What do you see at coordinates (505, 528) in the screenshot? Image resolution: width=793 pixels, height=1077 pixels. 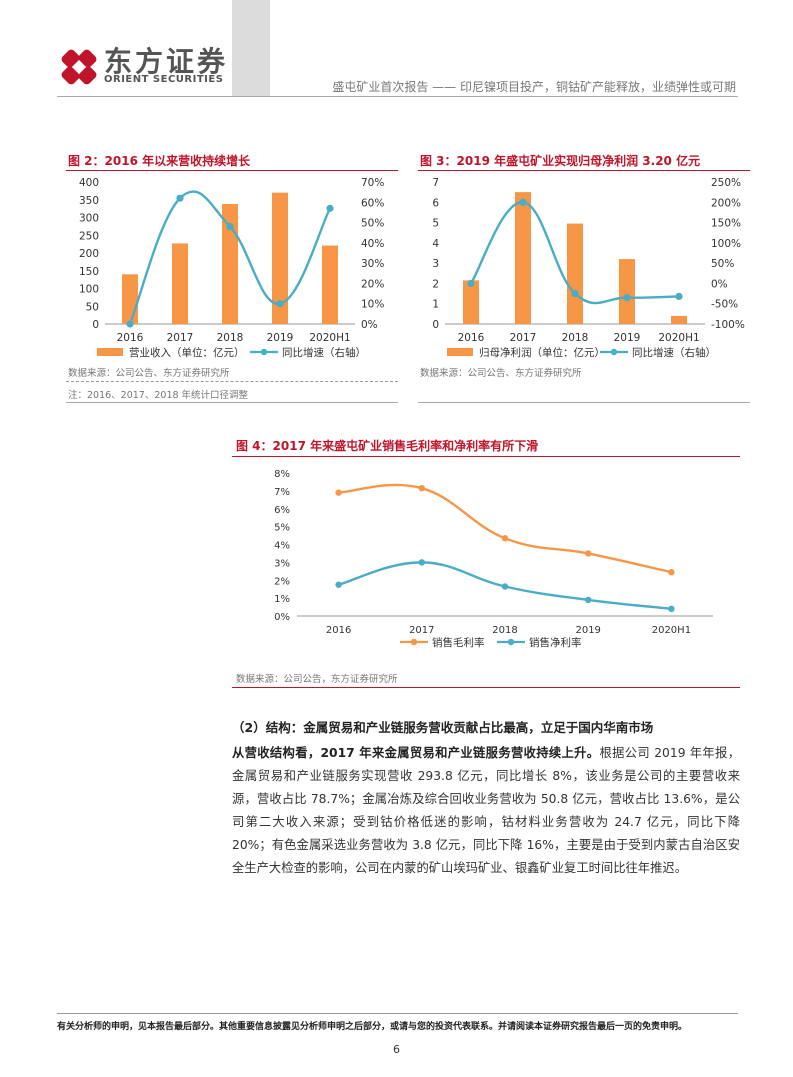 I see `fig4-line-series` at bounding box center [505, 528].